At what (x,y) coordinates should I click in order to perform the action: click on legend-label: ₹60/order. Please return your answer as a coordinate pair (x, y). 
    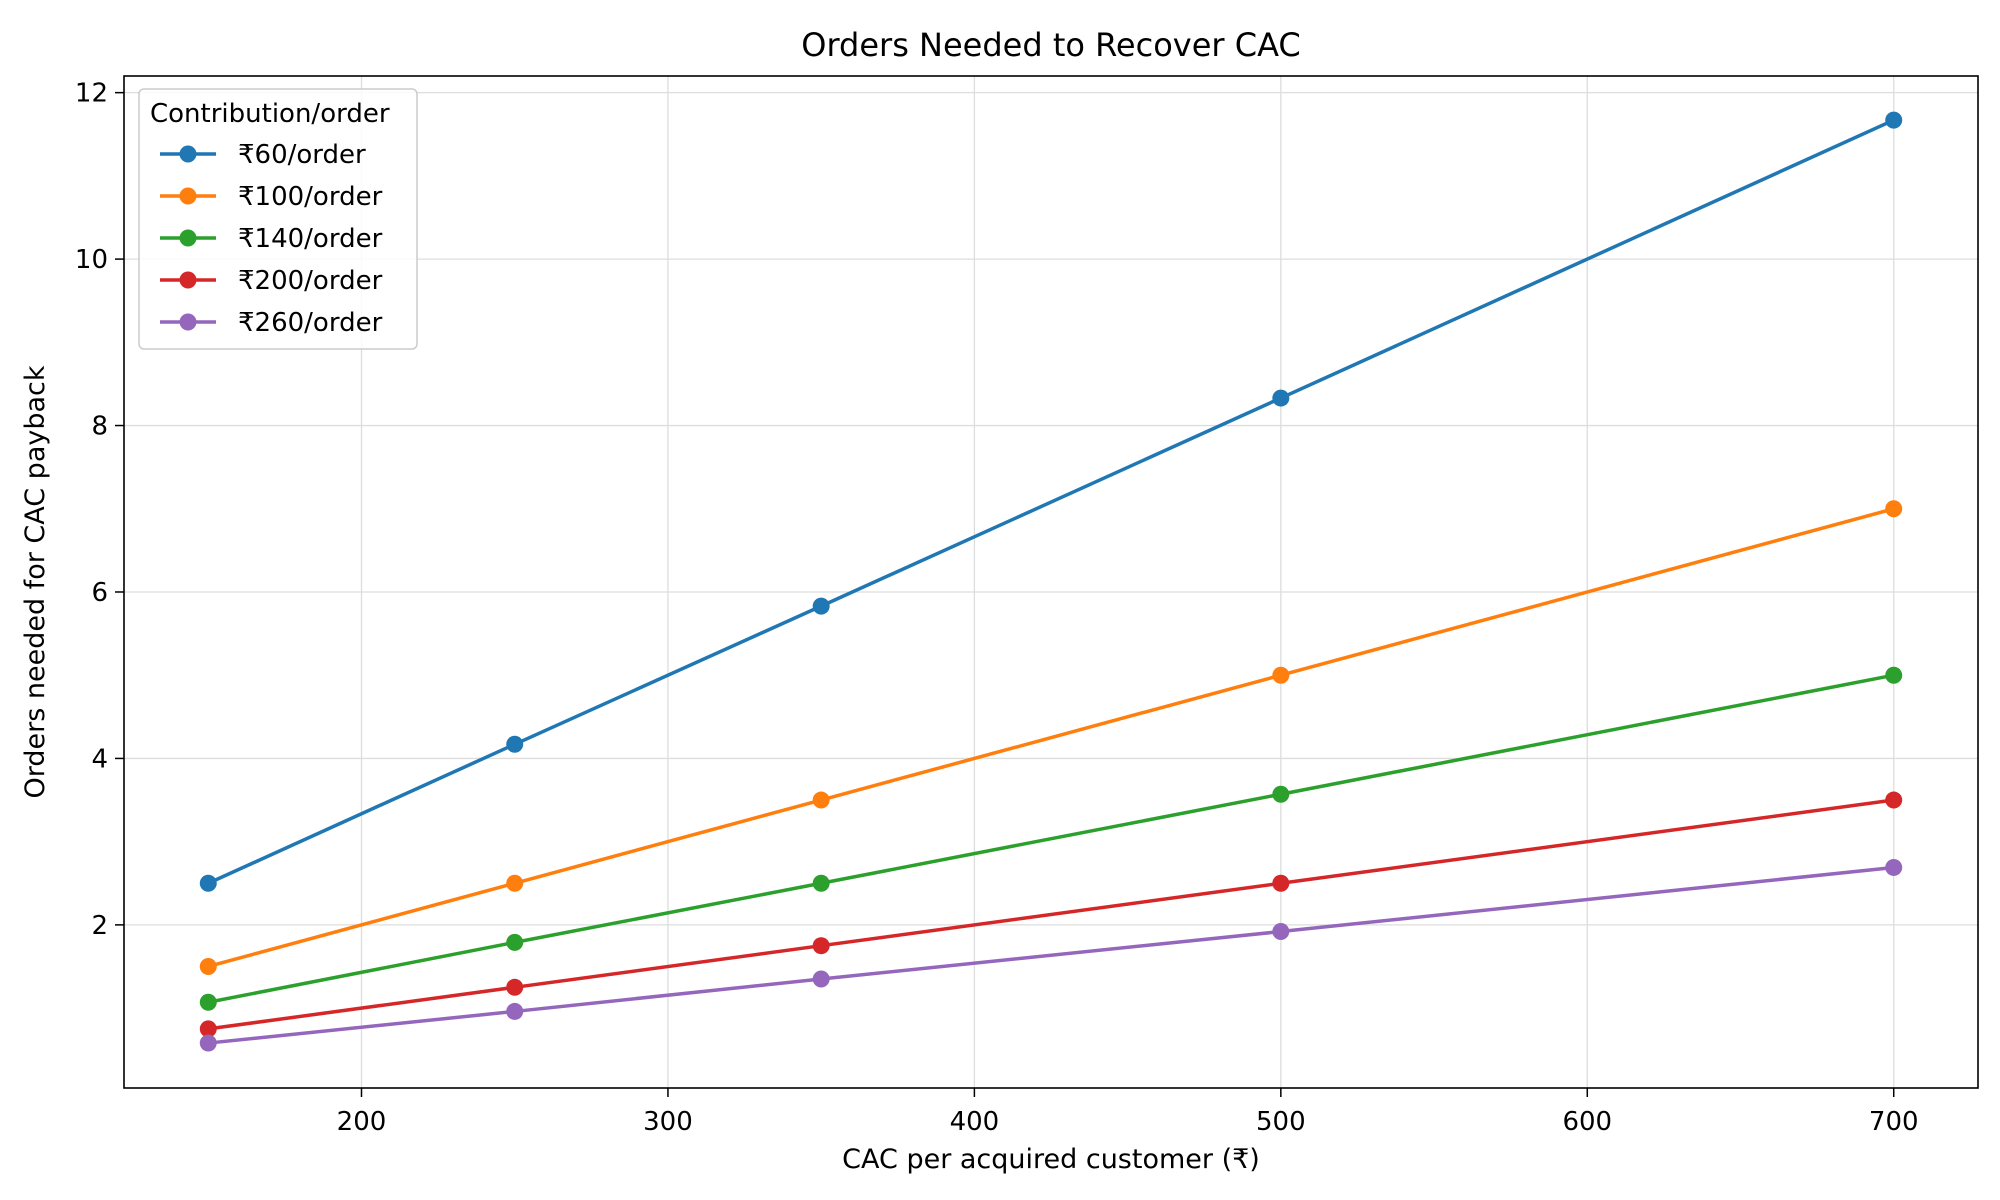
    Looking at the image, I should click on (302, 155).